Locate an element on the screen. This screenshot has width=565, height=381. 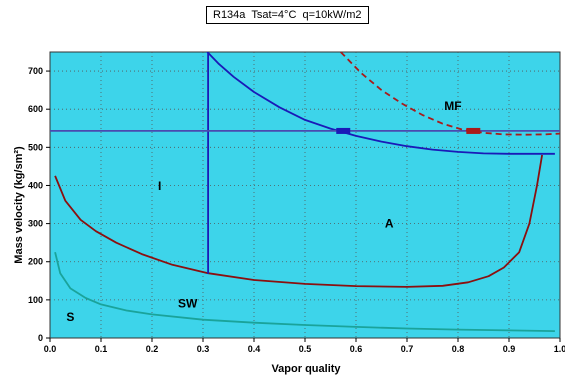
y-axis-label: Mass velocity (kg/sm²) is located at coordinates (19, 205).